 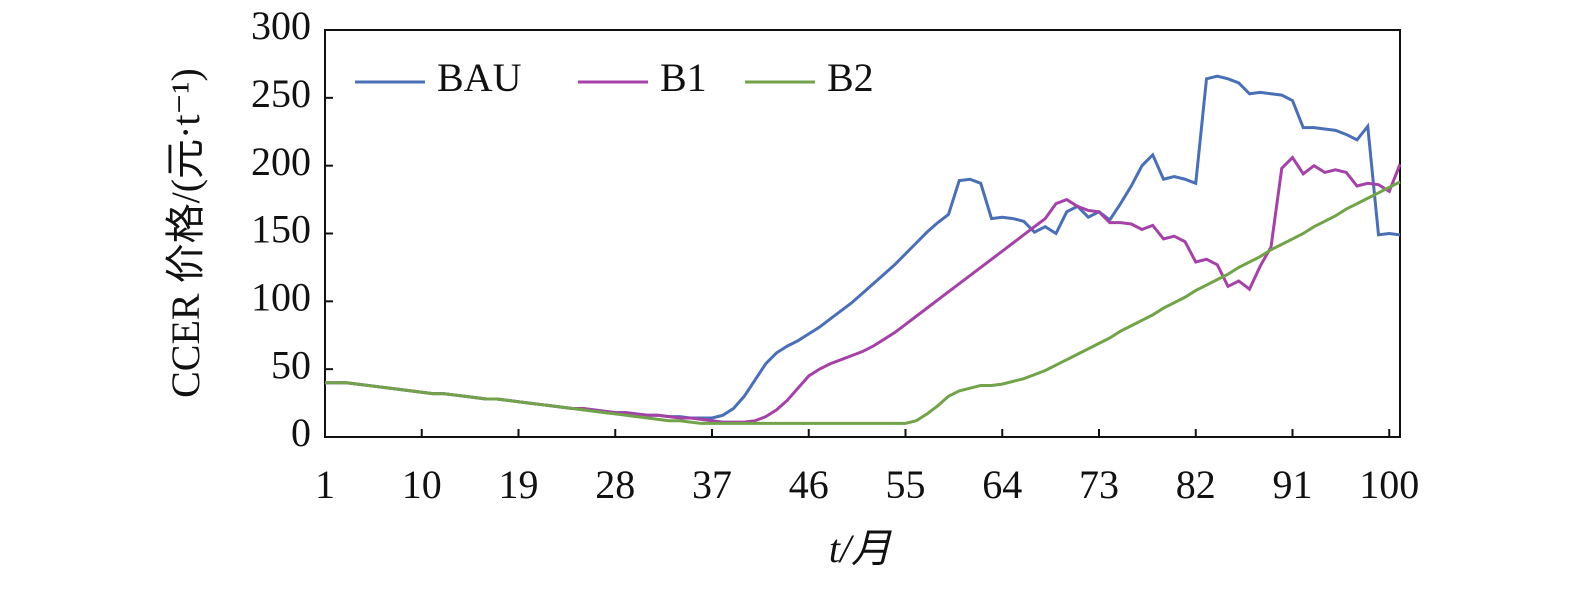 I want to click on x-tick-label: 1, so click(x=325, y=484).